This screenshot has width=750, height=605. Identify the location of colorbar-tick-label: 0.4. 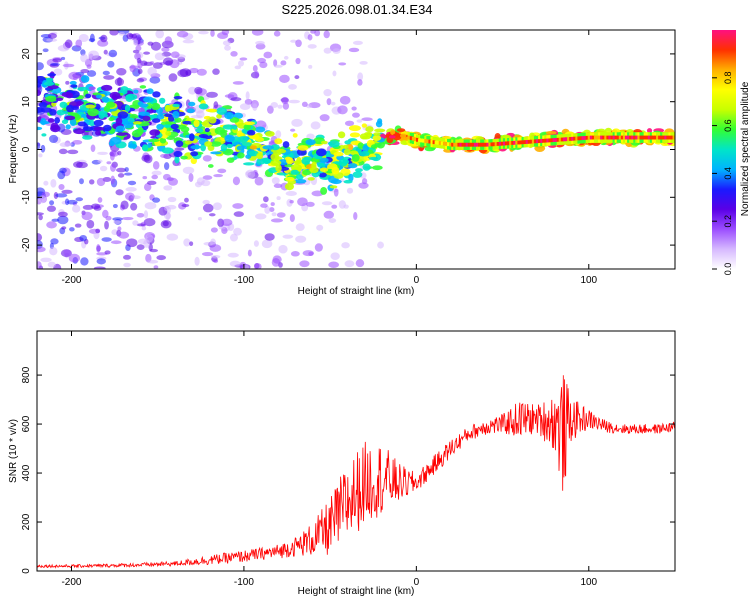
(728, 173).